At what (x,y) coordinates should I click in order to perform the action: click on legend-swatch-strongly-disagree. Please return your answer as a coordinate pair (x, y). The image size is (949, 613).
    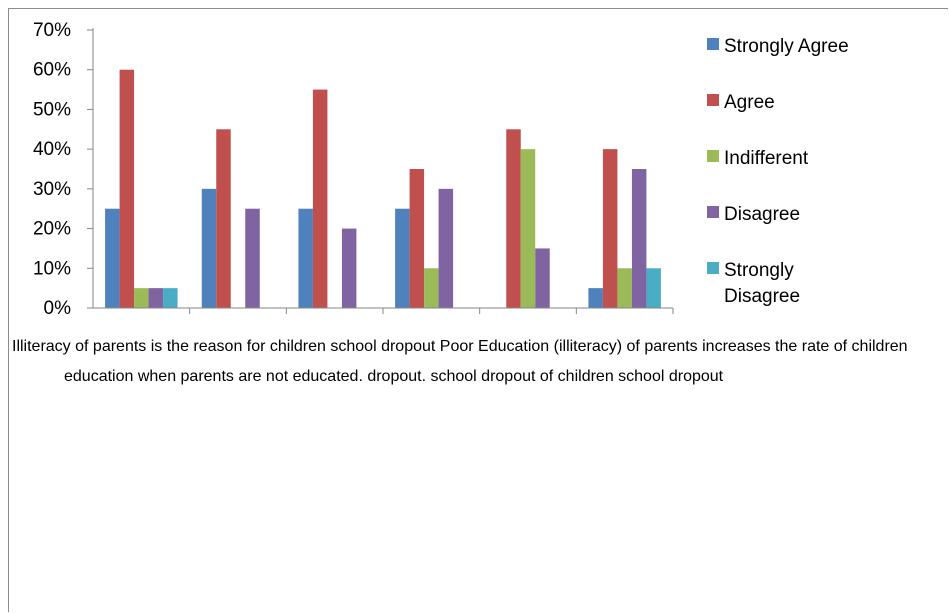
    Looking at the image, I should click on (713, 268).